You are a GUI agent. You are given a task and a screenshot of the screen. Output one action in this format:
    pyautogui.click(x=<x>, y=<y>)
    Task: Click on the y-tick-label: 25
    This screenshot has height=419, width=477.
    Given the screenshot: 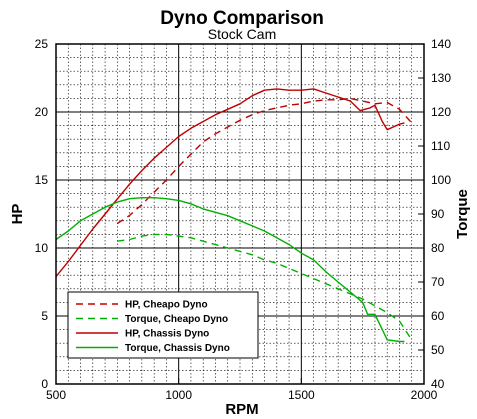 What is the action you would take?
    pyautogui.click(x=42, y=44)
    